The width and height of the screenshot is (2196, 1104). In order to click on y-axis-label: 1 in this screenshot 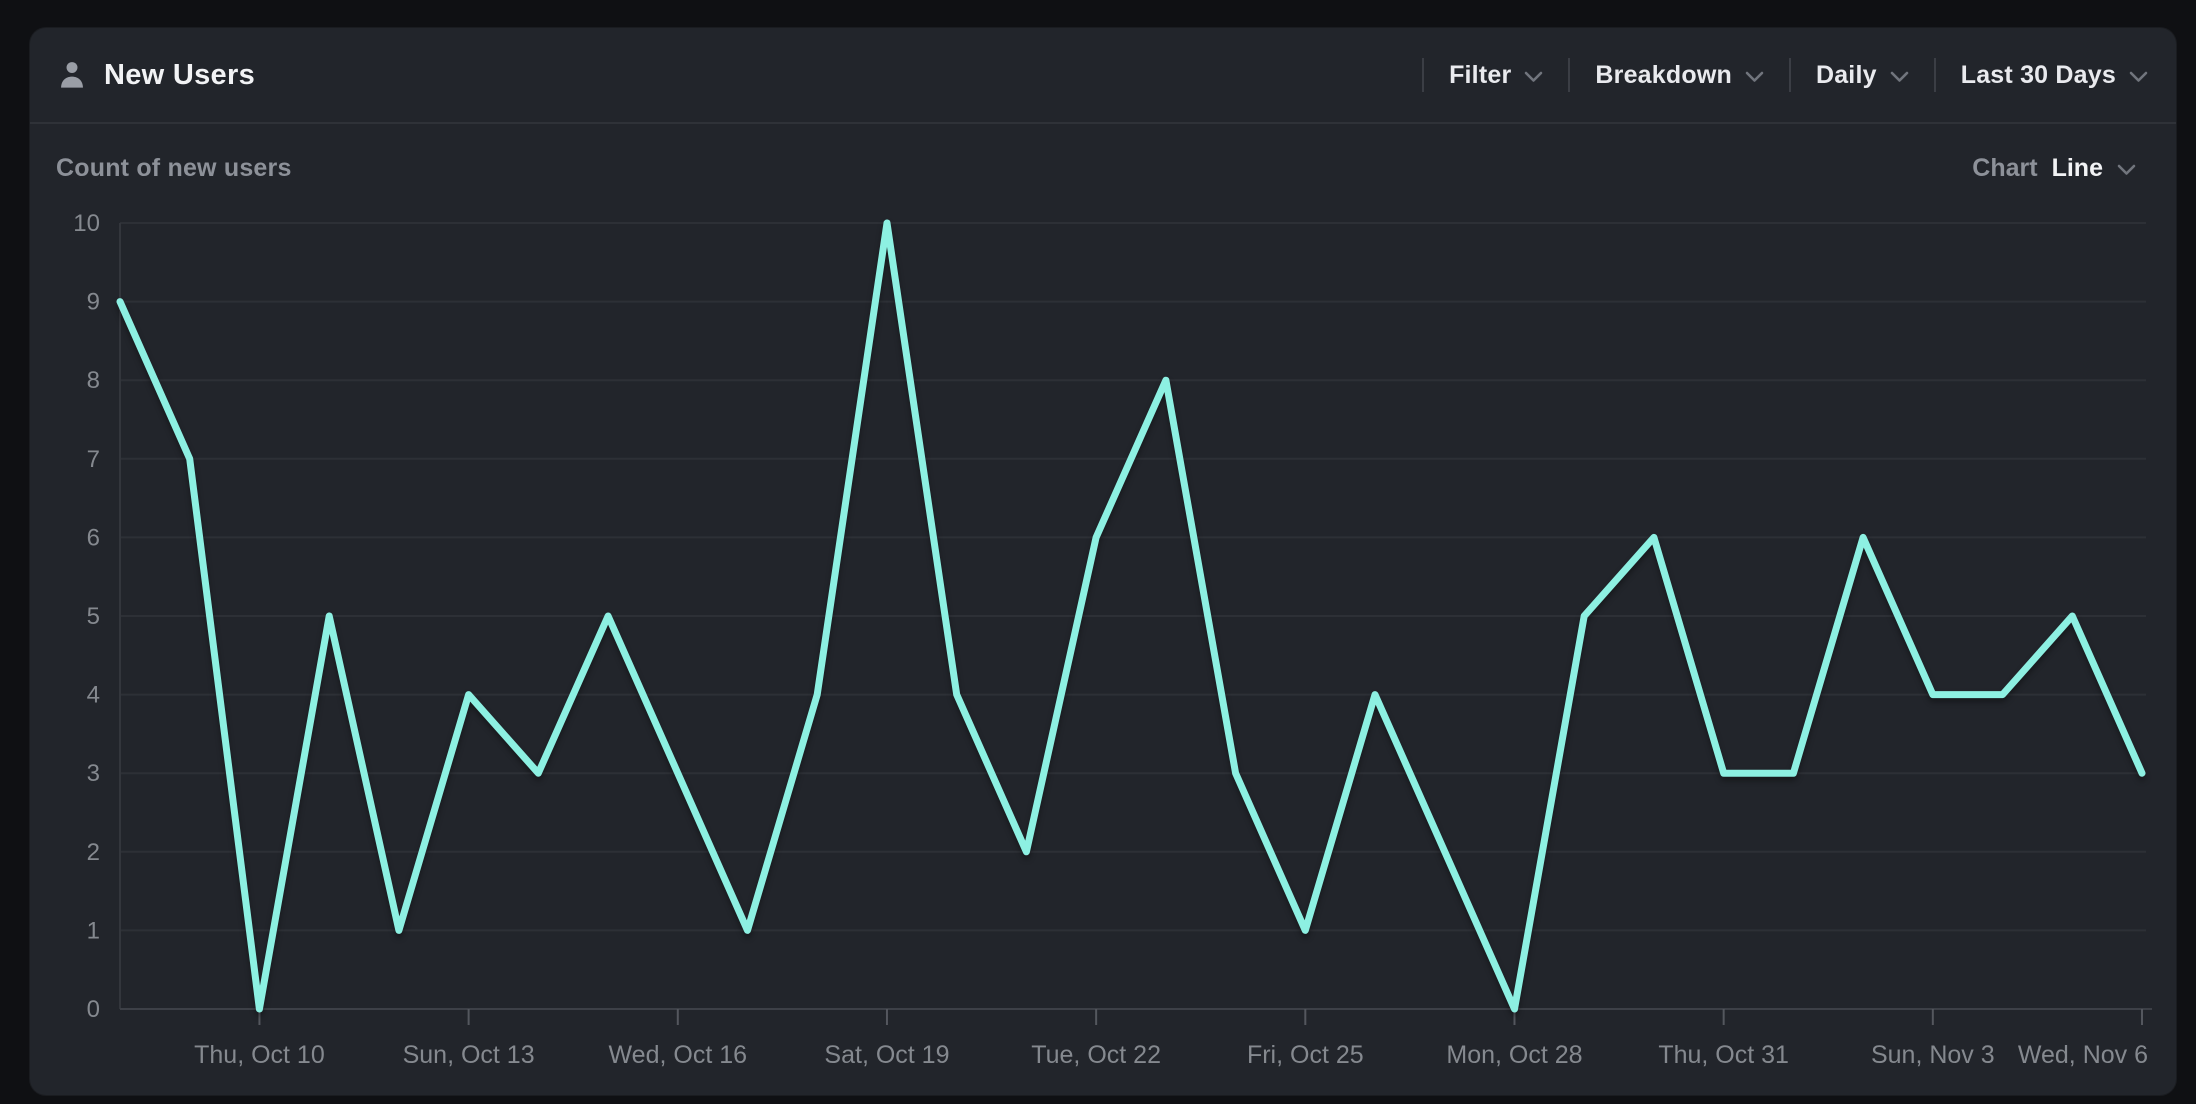, I will do `click(93, 930)`.